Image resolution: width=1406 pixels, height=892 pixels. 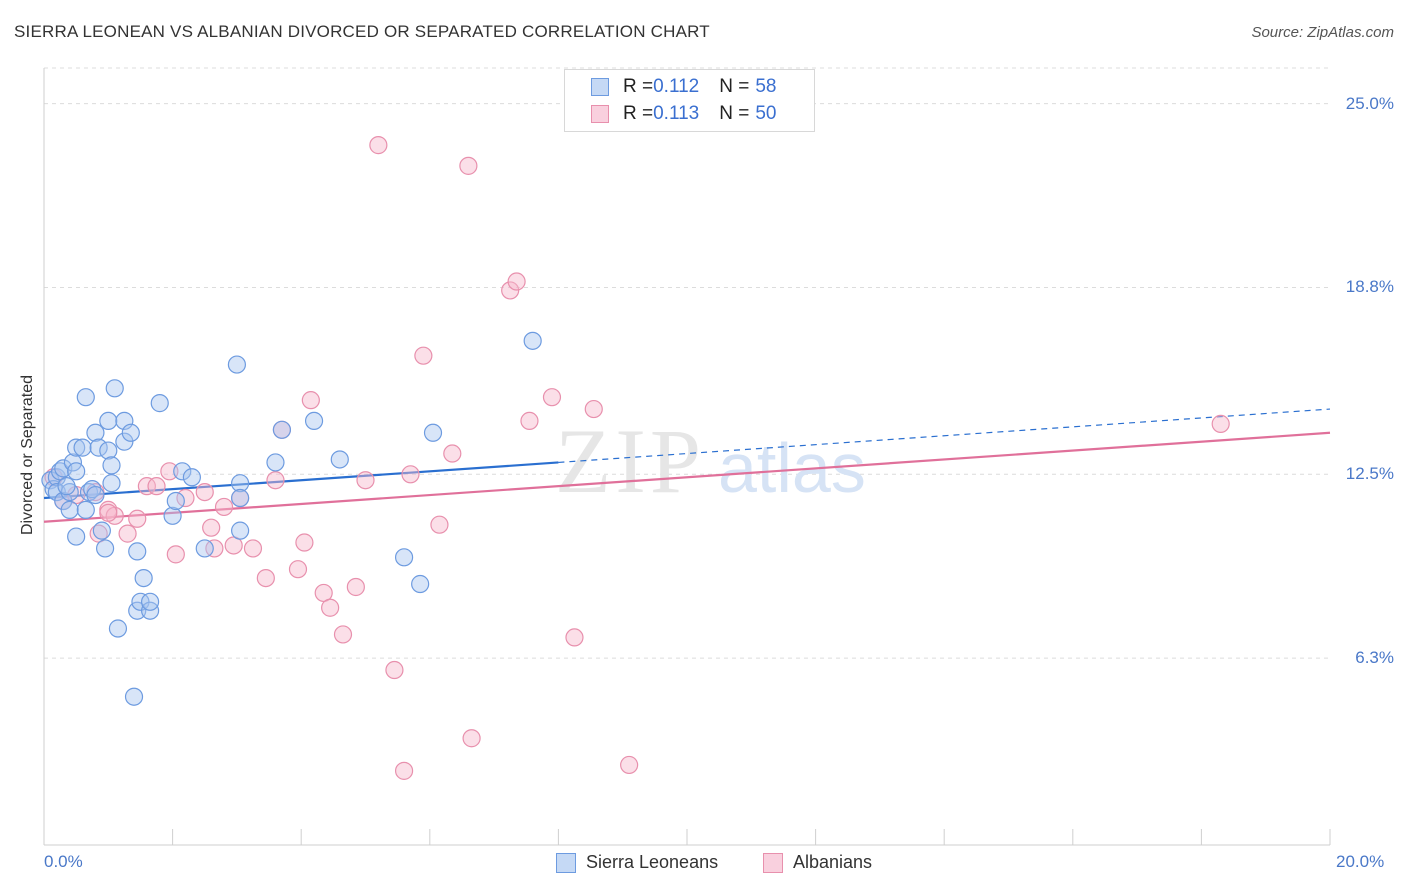 I want to click on legend-row-sierra-leoneans: R = 0.112 N = 58, so click(x=684, y=87).